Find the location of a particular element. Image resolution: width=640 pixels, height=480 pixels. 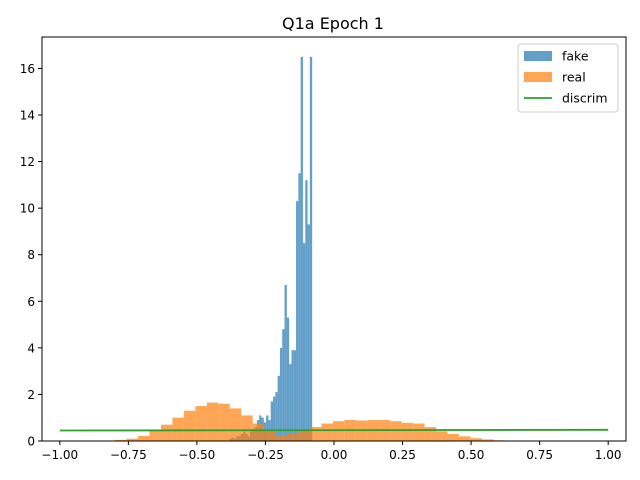

real-legend-swatch is located at coordinates (538, 77).